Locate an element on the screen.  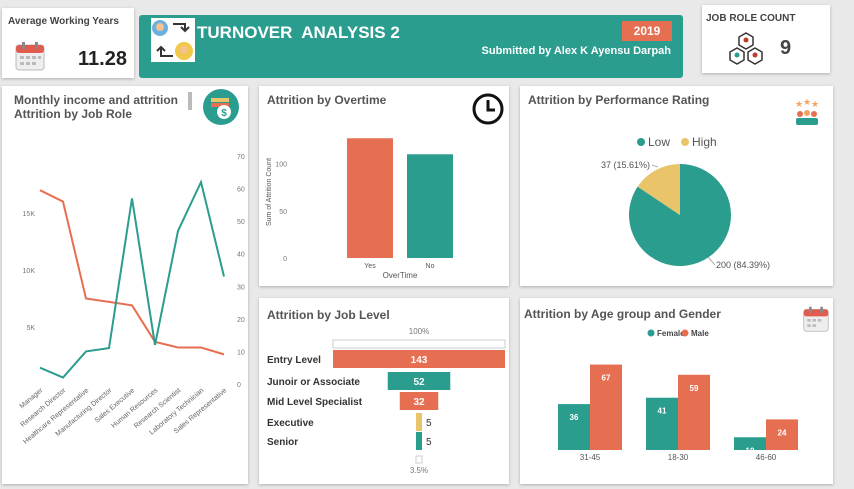
left-axis-tick: 5K is located at coordinates (30, 328).